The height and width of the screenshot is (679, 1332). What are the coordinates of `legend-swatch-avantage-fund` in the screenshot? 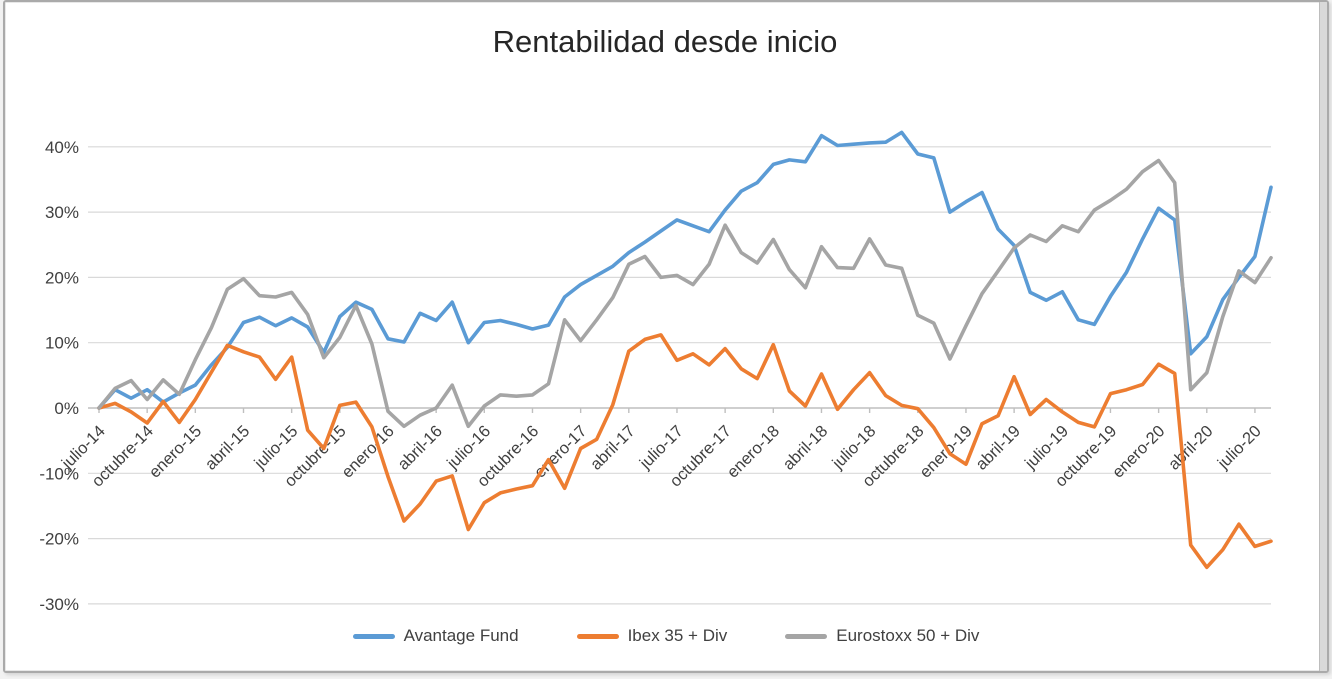 It's located at (373, 636).